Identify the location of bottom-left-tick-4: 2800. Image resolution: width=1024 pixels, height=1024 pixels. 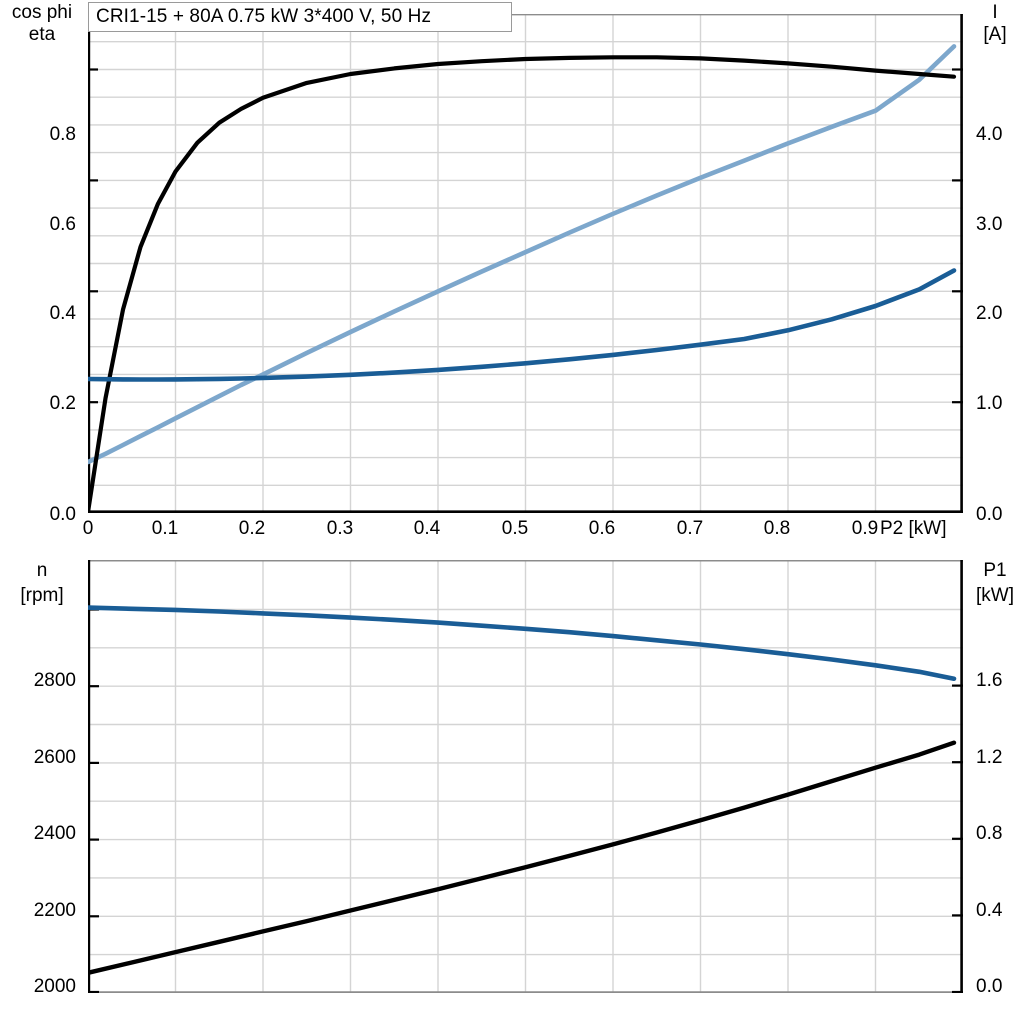
(54, 680).